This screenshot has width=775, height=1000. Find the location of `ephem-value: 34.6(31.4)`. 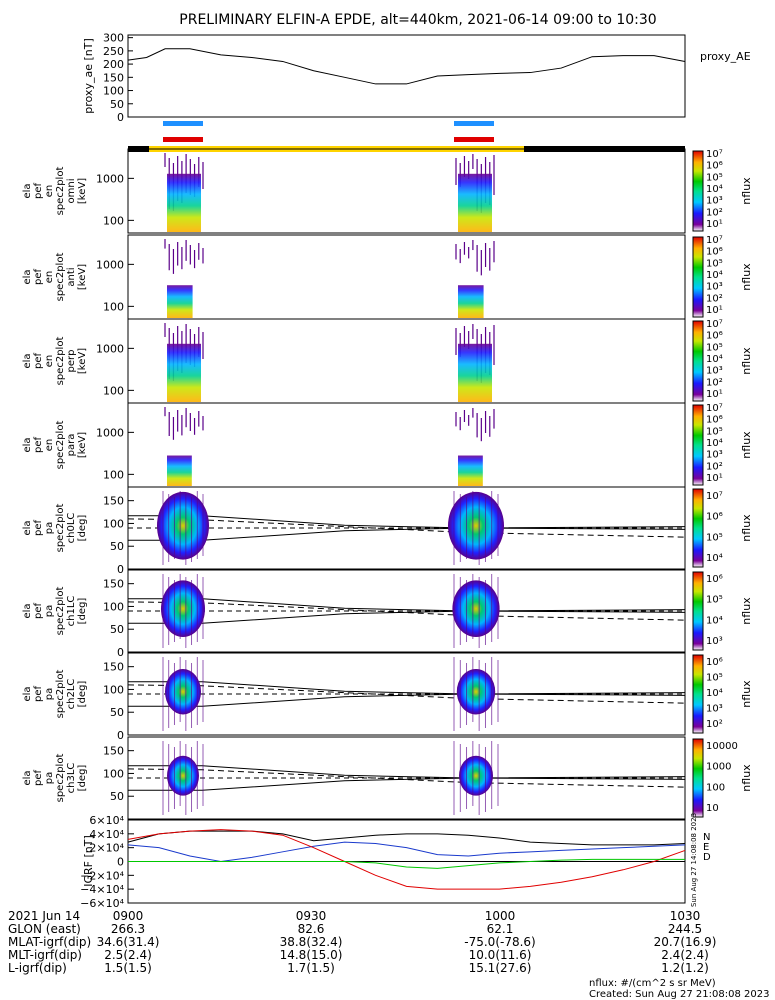

ephem-value: 34.6(31.4) is located at coordinates (128, 942).